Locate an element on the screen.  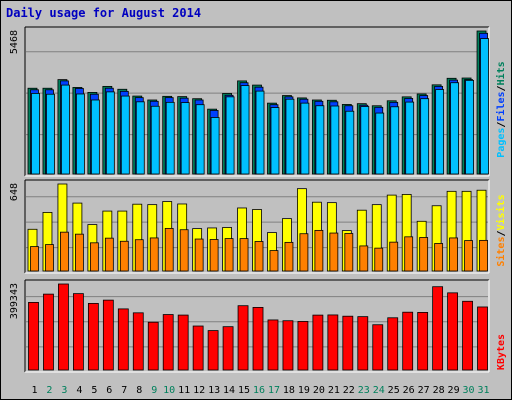
x-tick-label: 30 is located at coordinates (469, 390).